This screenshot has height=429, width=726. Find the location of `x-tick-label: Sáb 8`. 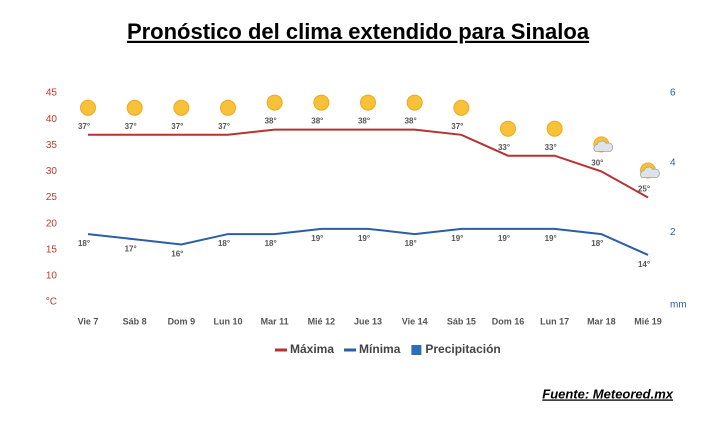

x-tick-label: Sáb 8 is located at coordinates (135, 321).